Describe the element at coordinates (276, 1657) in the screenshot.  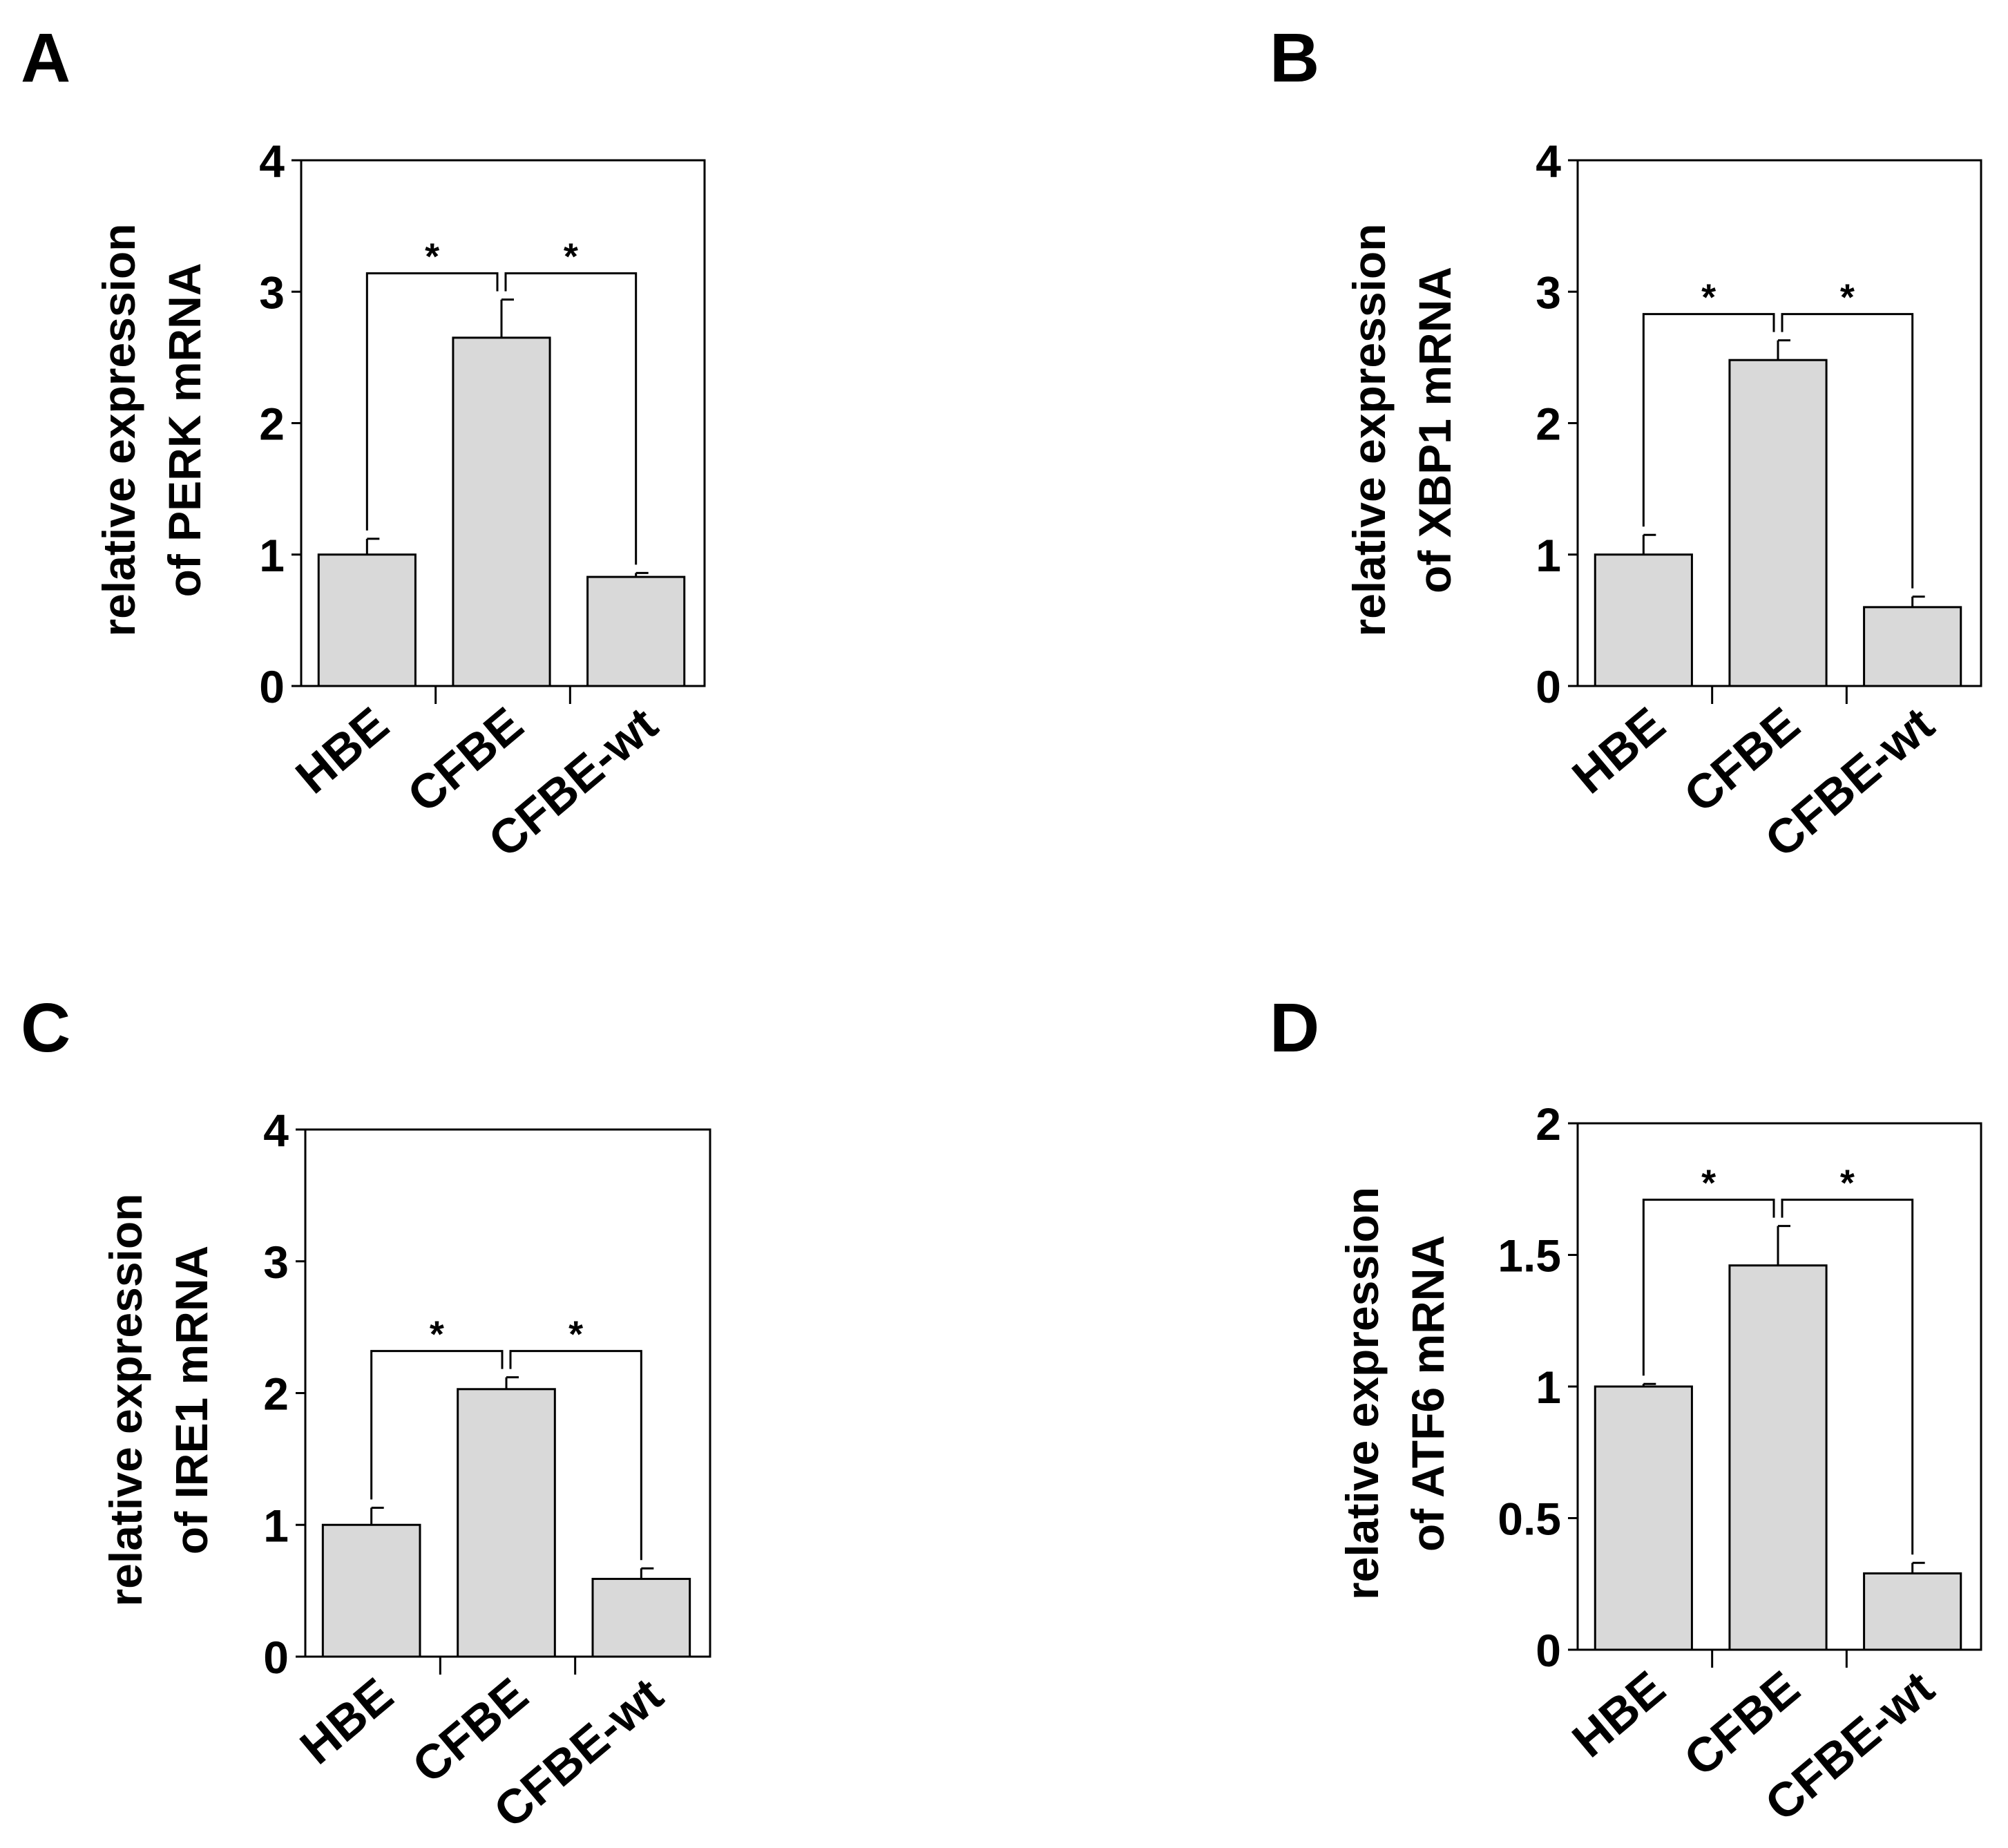
I see `y-tick-label-c: 0` at that location.